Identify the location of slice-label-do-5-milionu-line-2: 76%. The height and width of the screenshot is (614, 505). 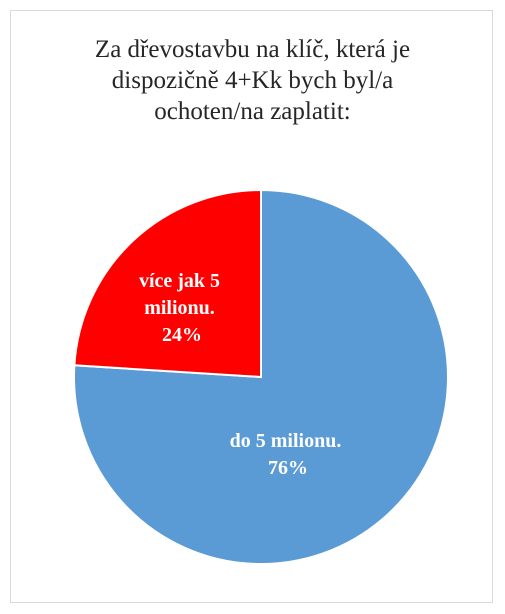
(288, 468).